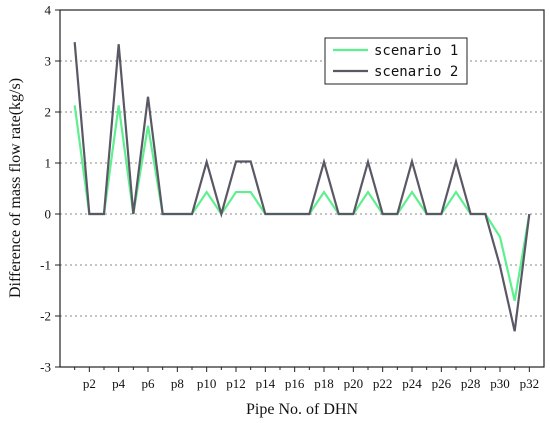  Describe the element at coordinates (119, 383) in the screenshot. I see `x-tick-label: p4` at that location.